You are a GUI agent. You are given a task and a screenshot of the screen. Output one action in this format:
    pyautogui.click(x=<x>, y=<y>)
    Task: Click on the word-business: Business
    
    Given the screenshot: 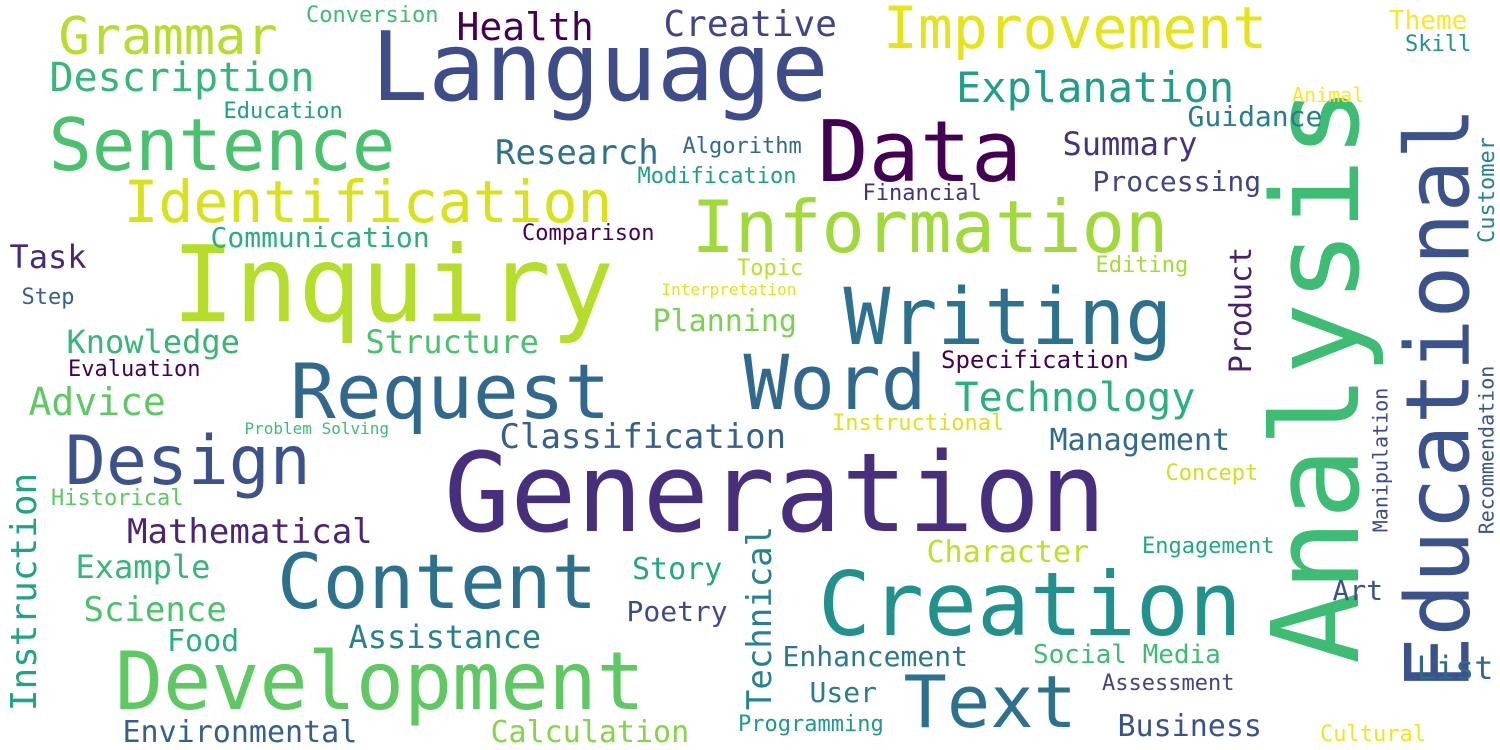 What is the action you would take?
    pyautogui.click(x=1190, y=726)
    